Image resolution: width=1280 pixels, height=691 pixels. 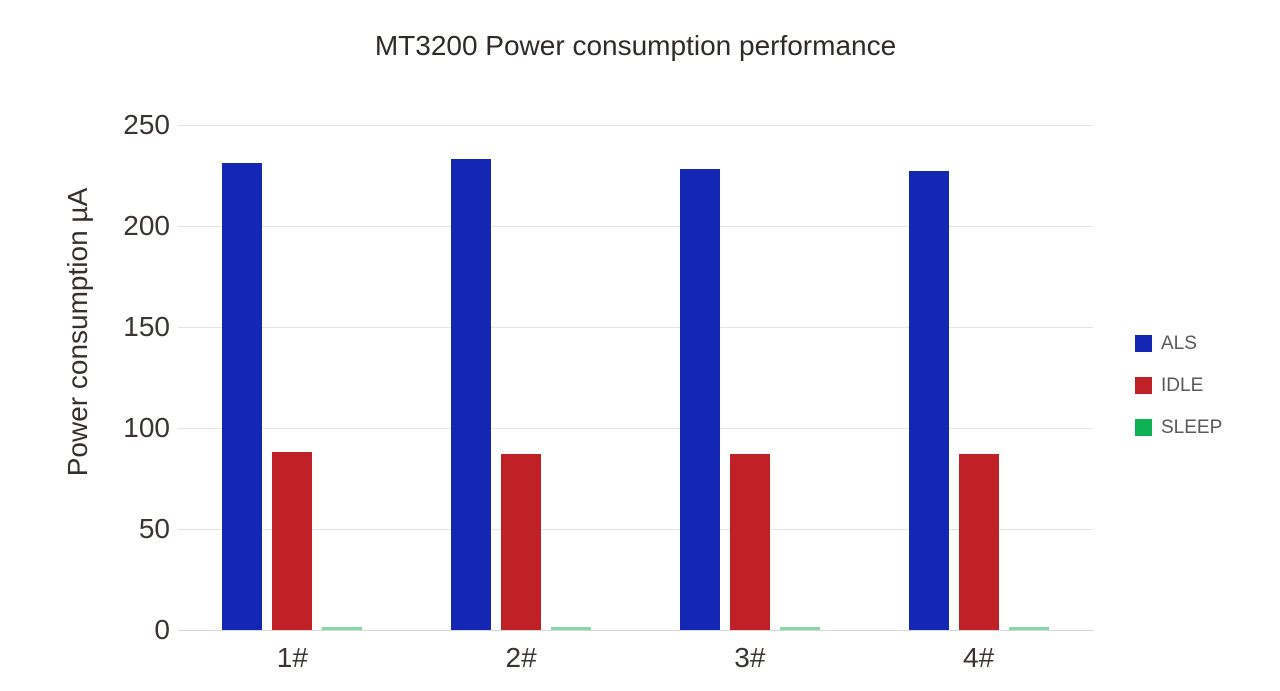 I want to click on bar-idle-4#, so click(x=978, y=542).